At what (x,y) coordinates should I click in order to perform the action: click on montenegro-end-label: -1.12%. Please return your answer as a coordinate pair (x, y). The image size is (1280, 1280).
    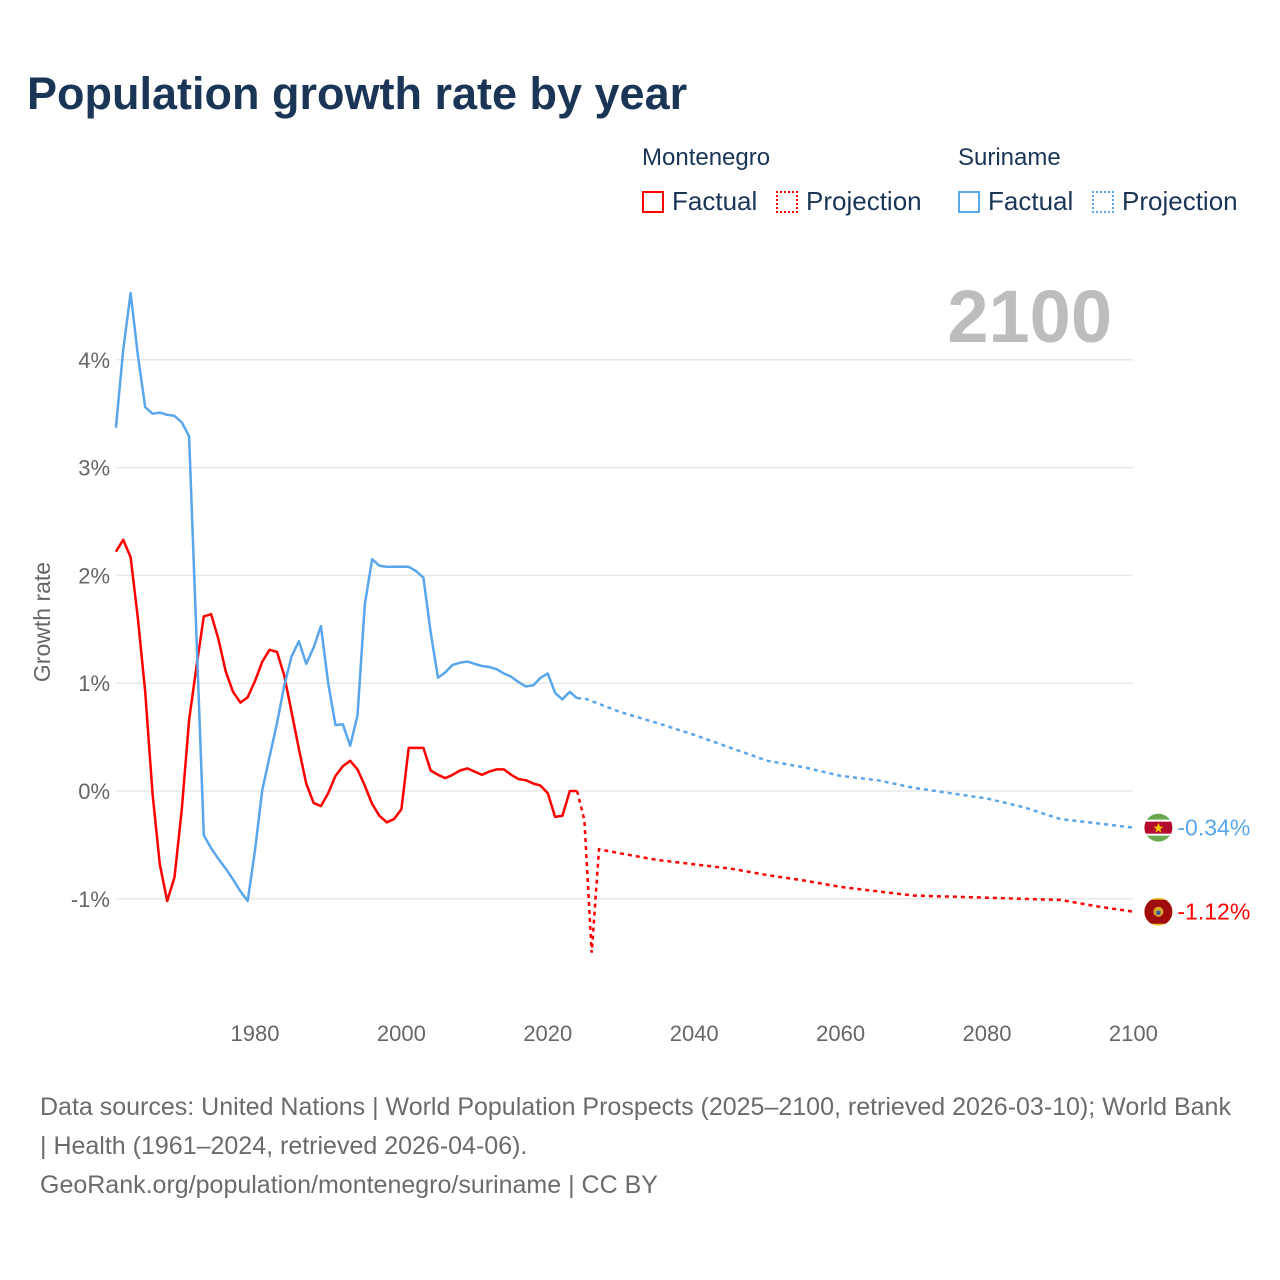
    Looking at the image, I should click on (1213, 912).